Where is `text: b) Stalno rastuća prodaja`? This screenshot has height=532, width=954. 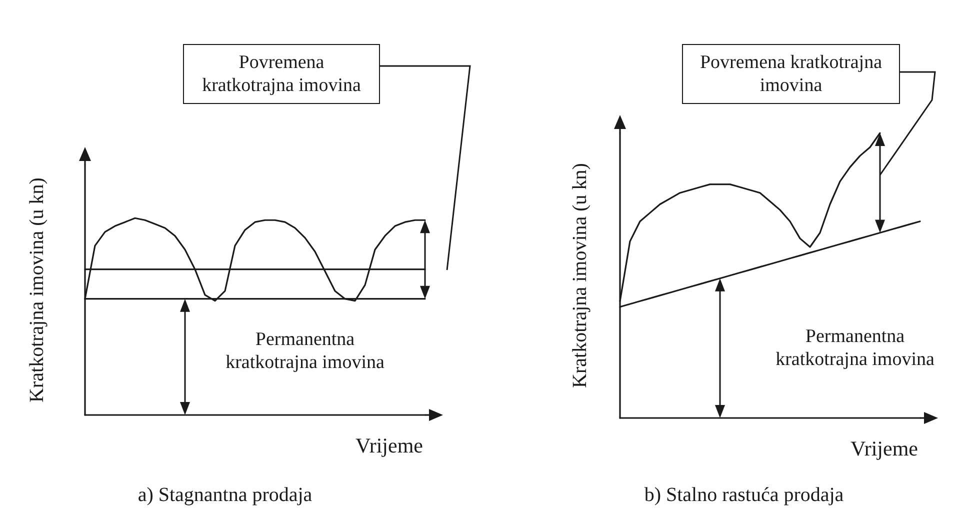
text: b) Stalno rastuća prodaja is located at coordinates (744, 495).